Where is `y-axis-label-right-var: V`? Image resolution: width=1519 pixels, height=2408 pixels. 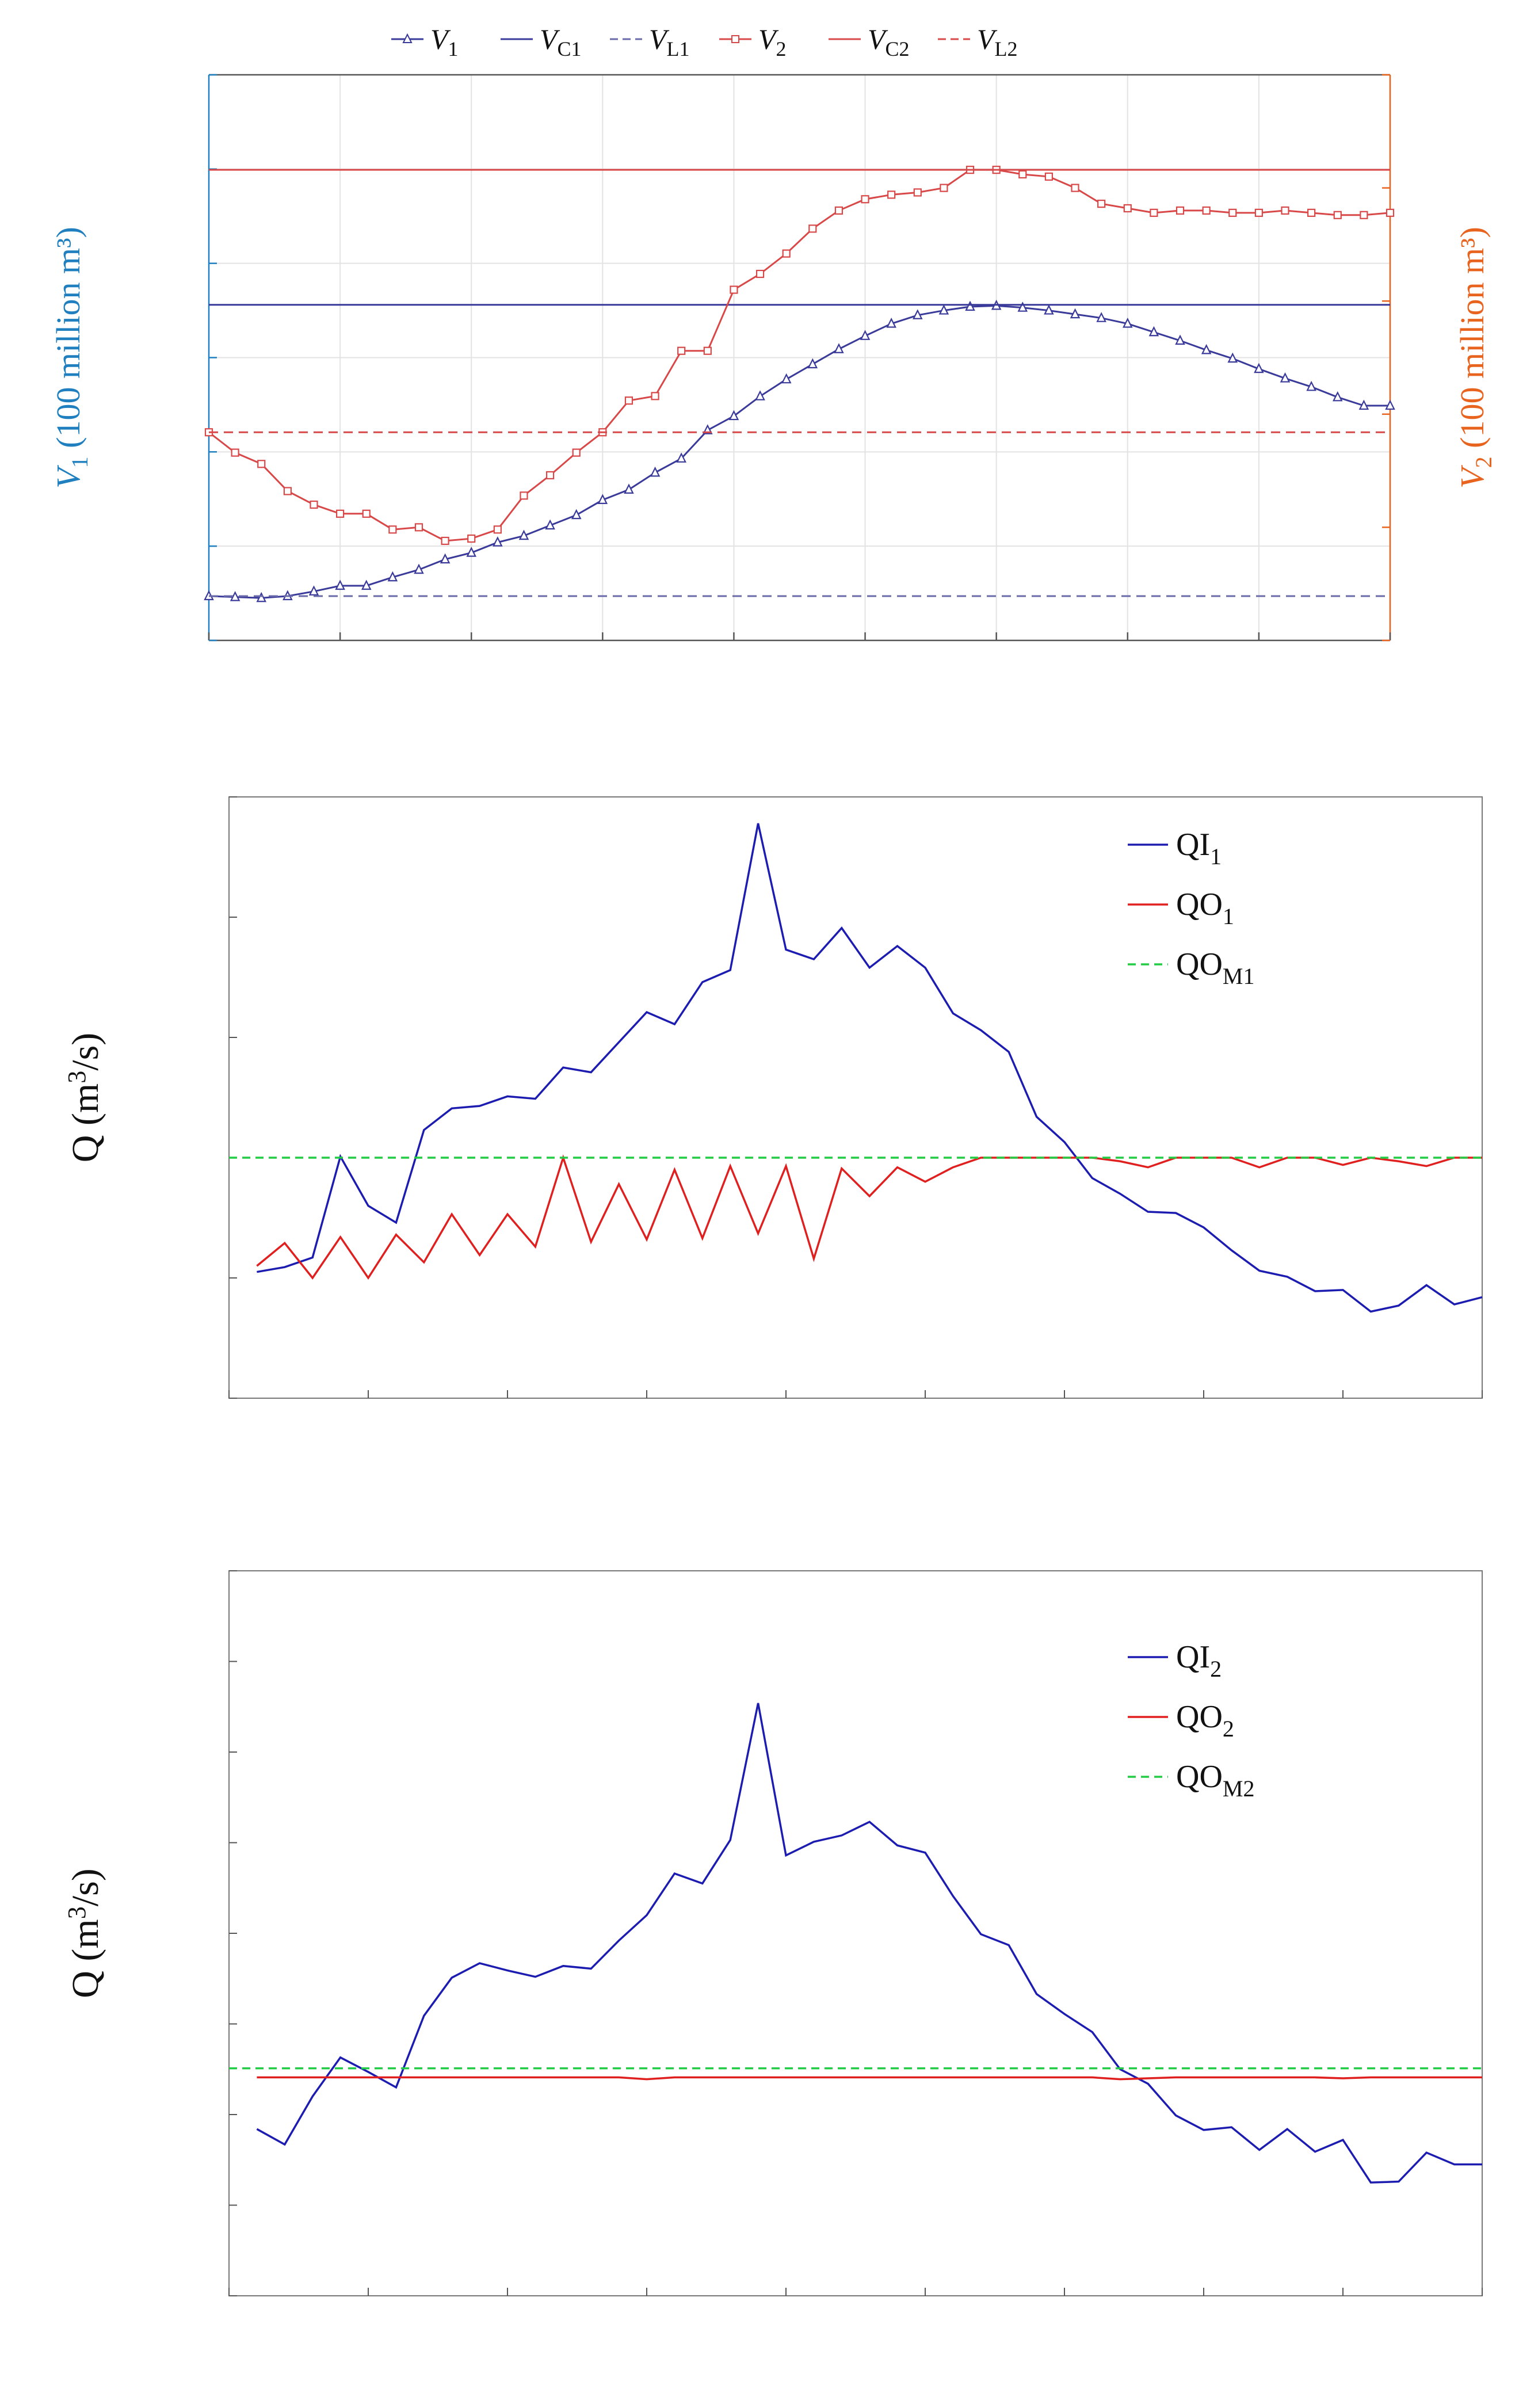
y-axis-label-right-var: V is located at coordinates (1472, 476).